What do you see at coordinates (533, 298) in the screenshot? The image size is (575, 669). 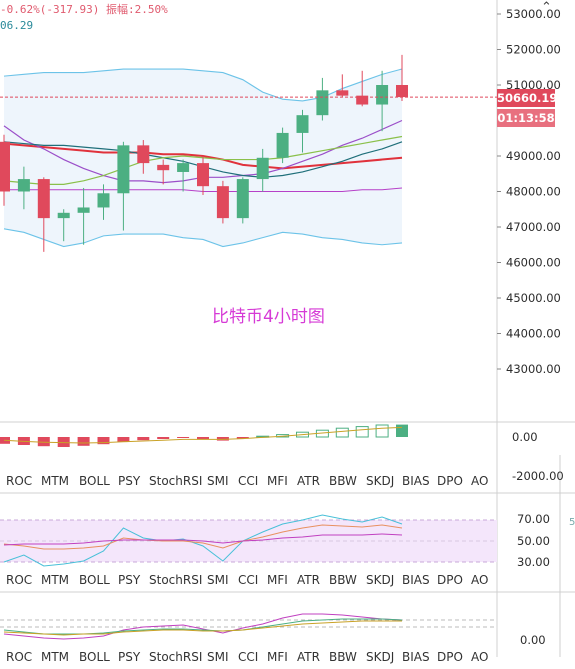 I see `price-tick-label: 45000.00` at bounding box center [533, 298].